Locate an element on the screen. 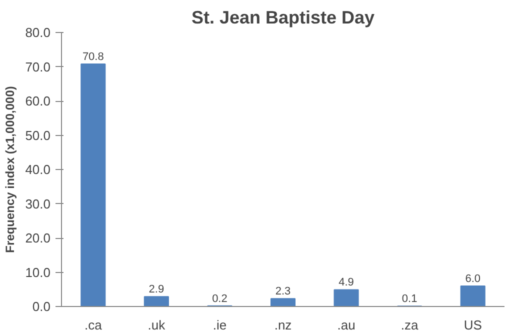  y-tick-label: 30.0 is located at coordinates (38, 204).